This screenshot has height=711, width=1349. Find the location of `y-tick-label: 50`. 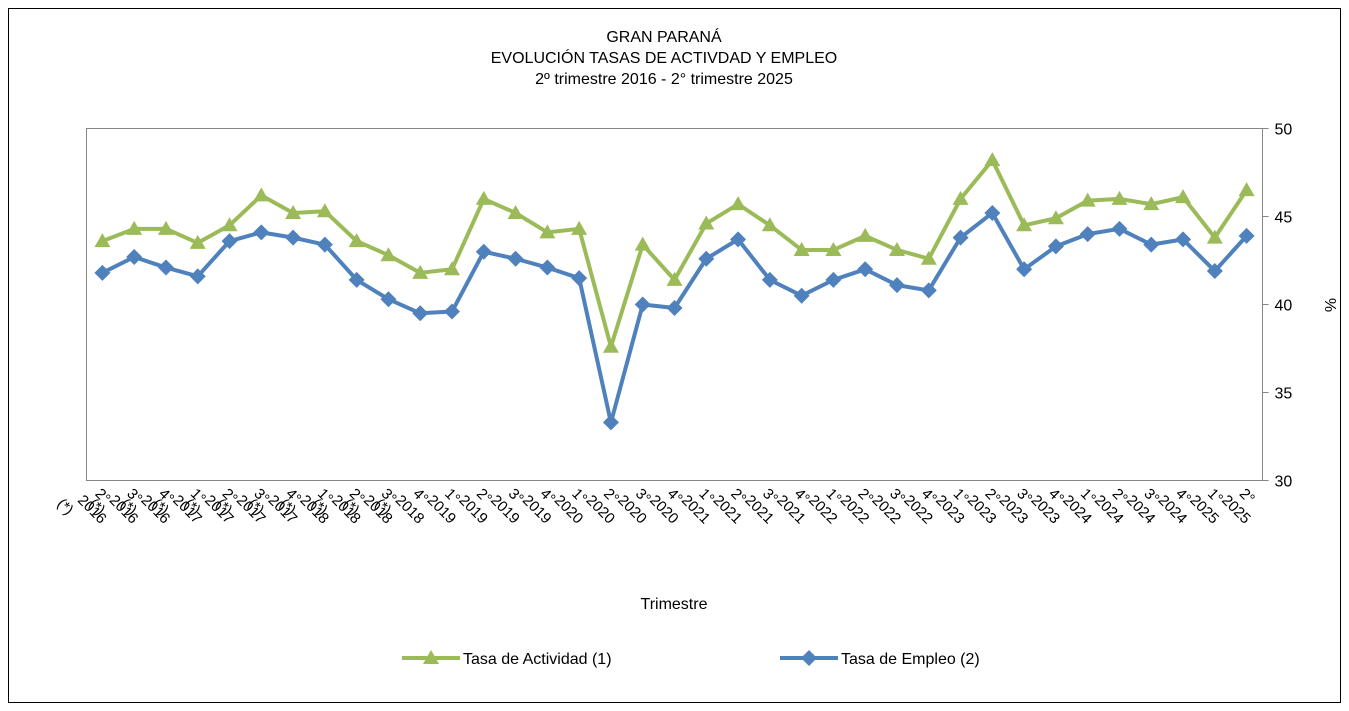

y-tick-label: 50 is located at coordinates (1284, 130).